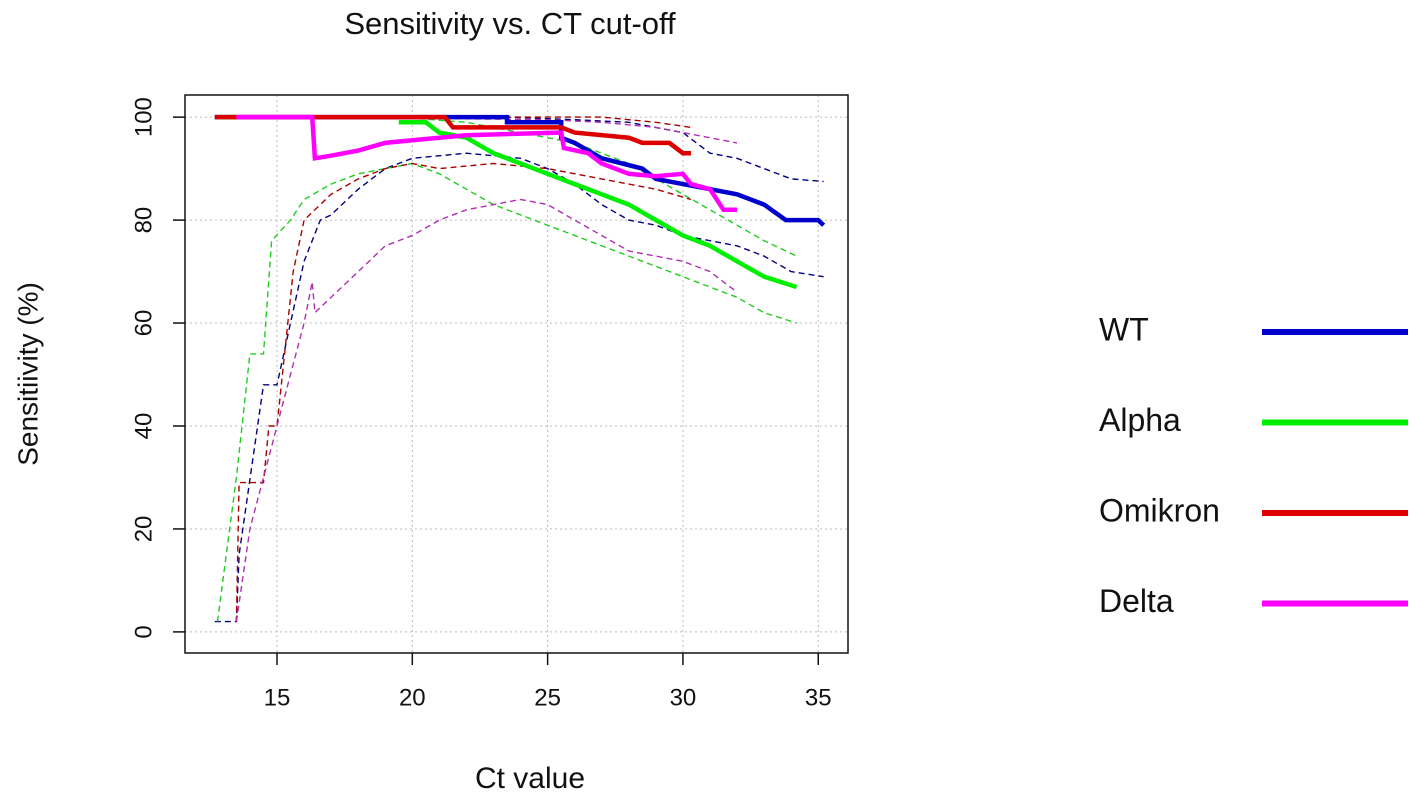 This screenshot has height=802, width=1418. Describe the element at coordinates (530, 778) in the screenshot. I see `x-axis-label: Ct value` at that location.